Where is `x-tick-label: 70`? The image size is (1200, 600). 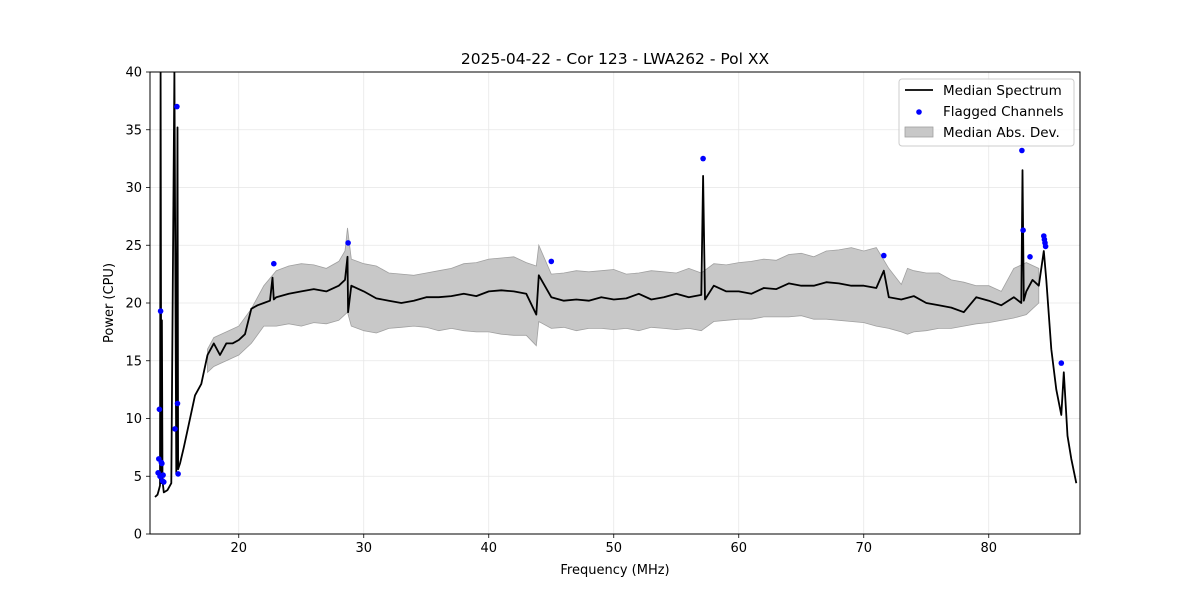 x-tick-label: 70 is located at coordinates (863, 548).